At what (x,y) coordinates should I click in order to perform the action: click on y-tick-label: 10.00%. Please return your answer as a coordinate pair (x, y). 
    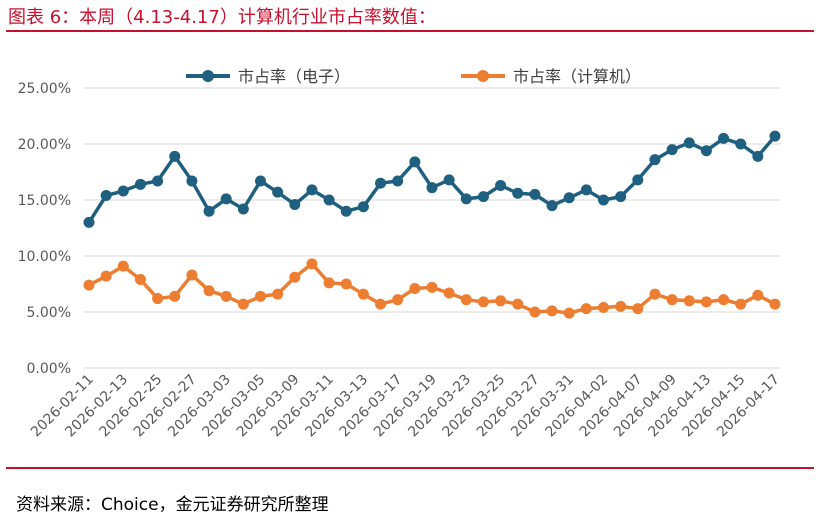
    Looking at the image, I should click on (44, 257).